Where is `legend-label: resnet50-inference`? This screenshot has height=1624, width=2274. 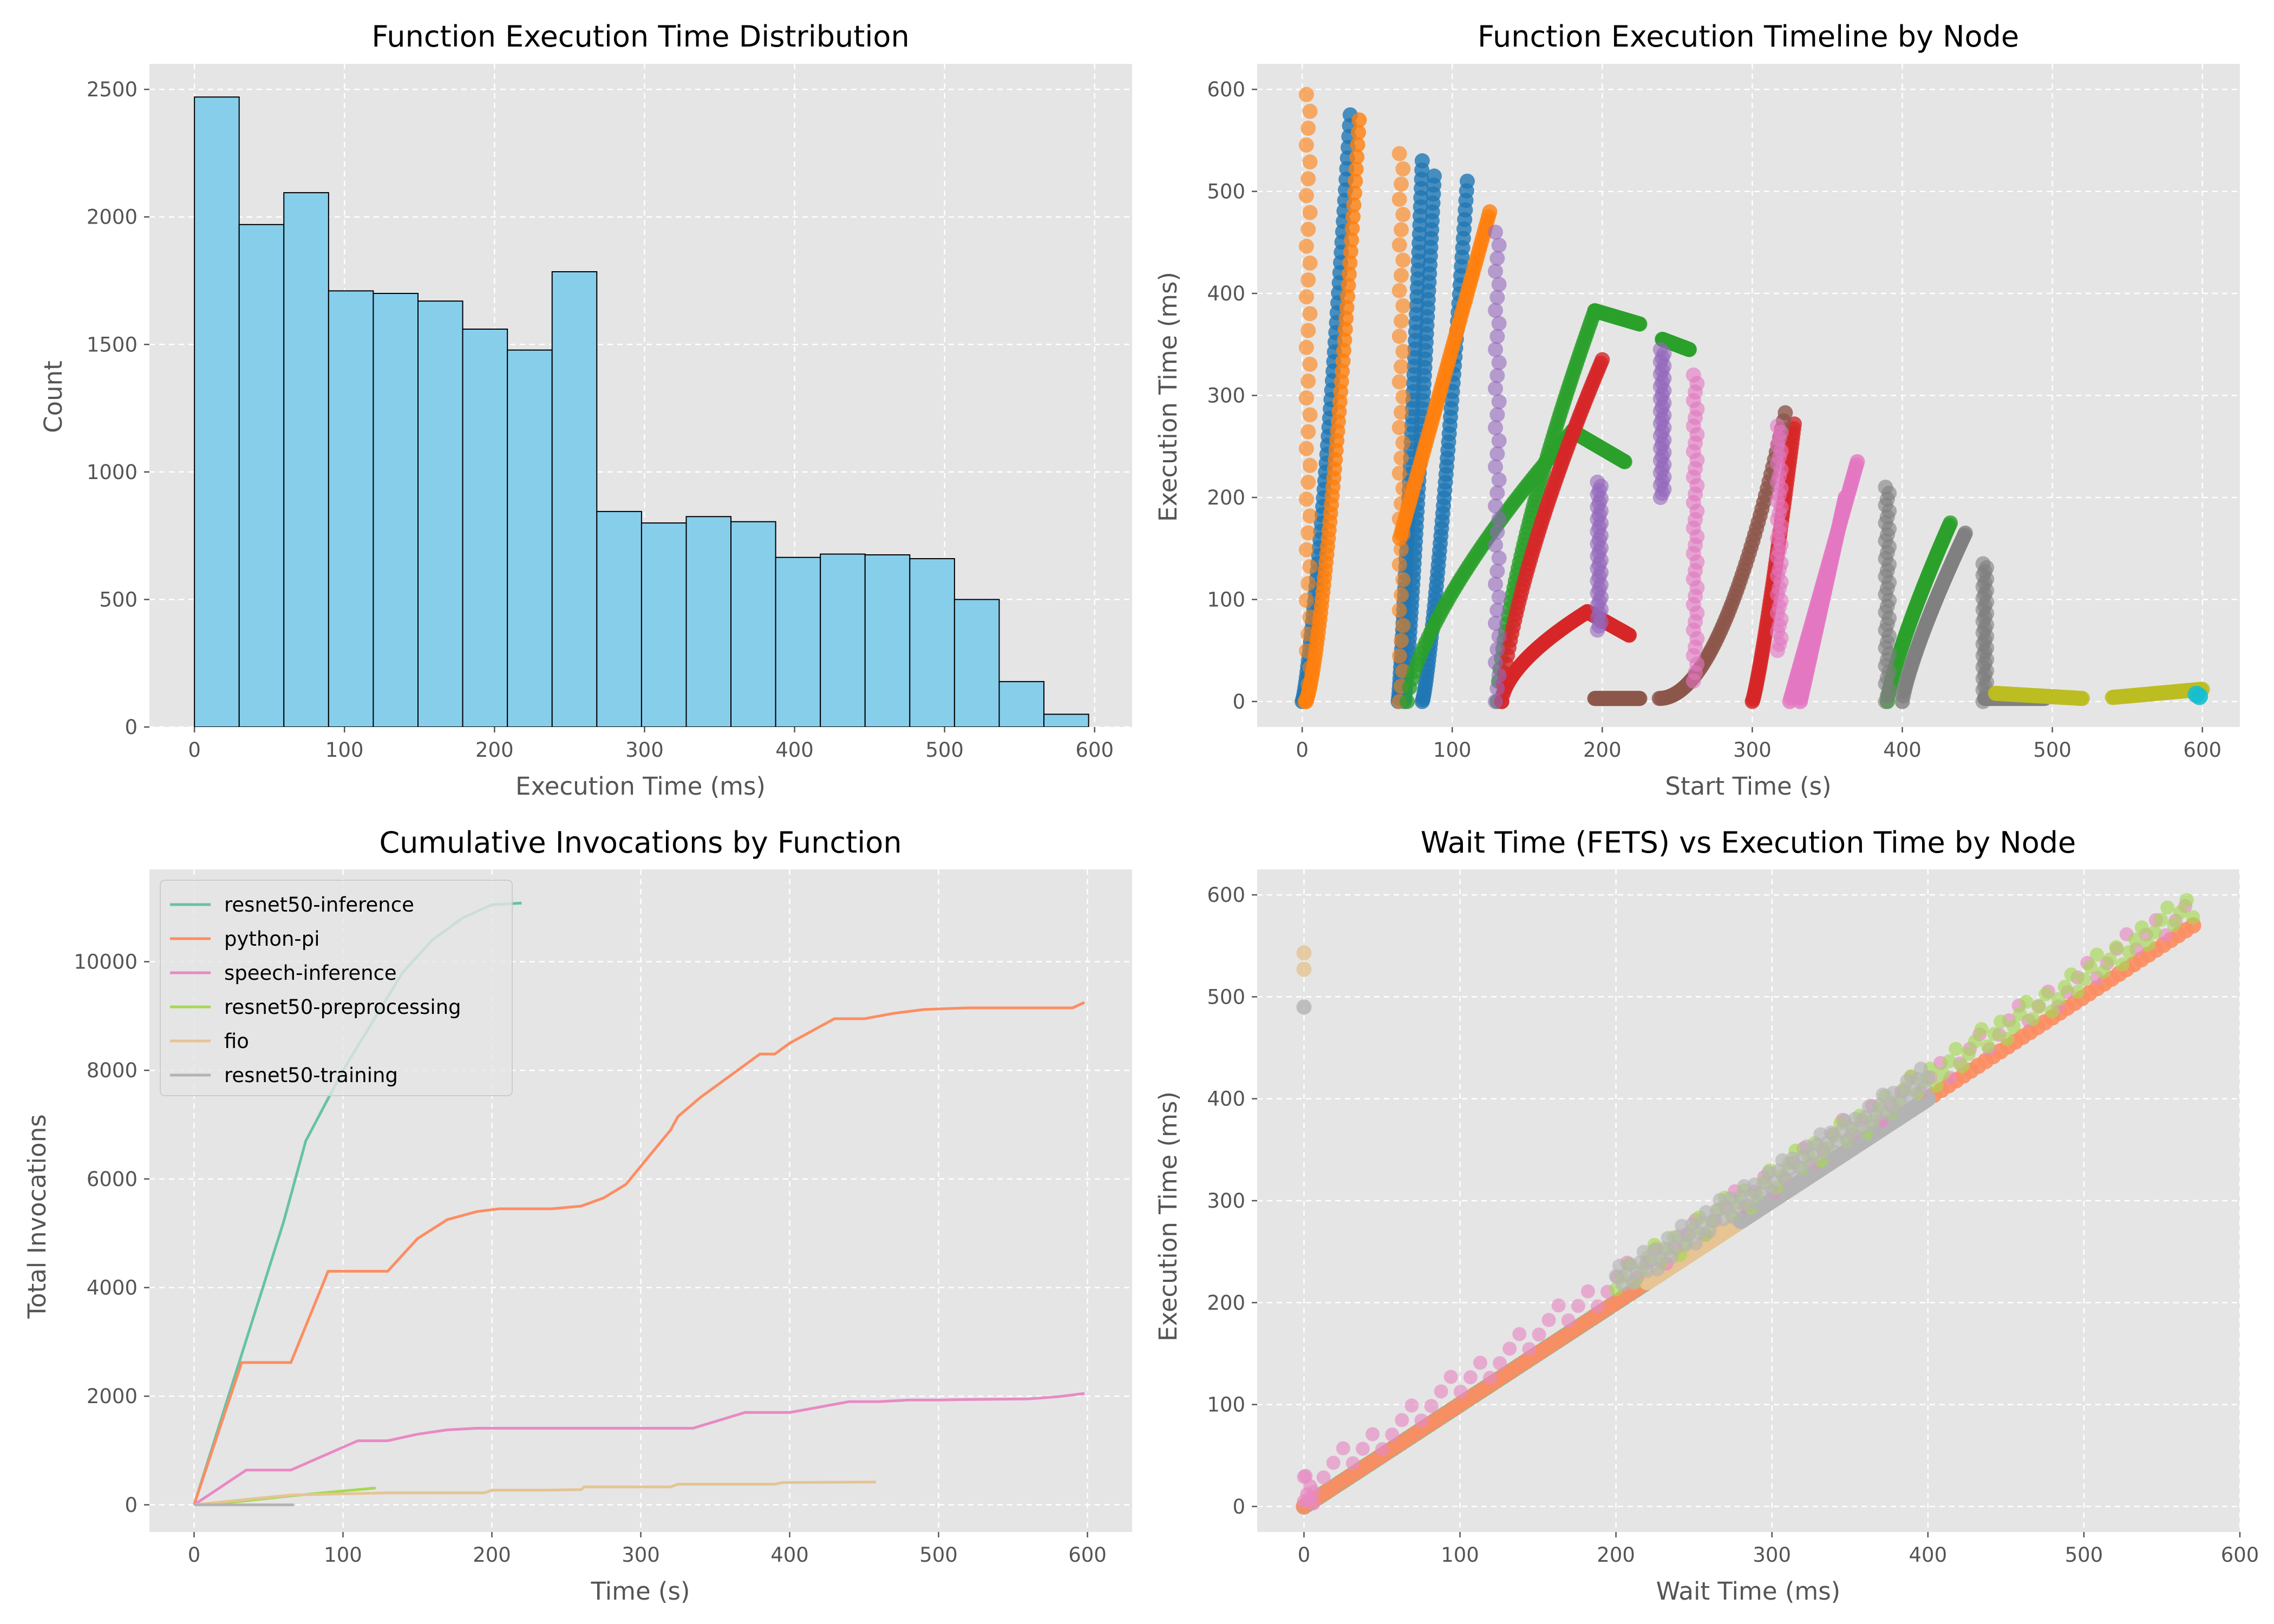 legend-label: resnet50-inference is located at coordinates (319, 905).